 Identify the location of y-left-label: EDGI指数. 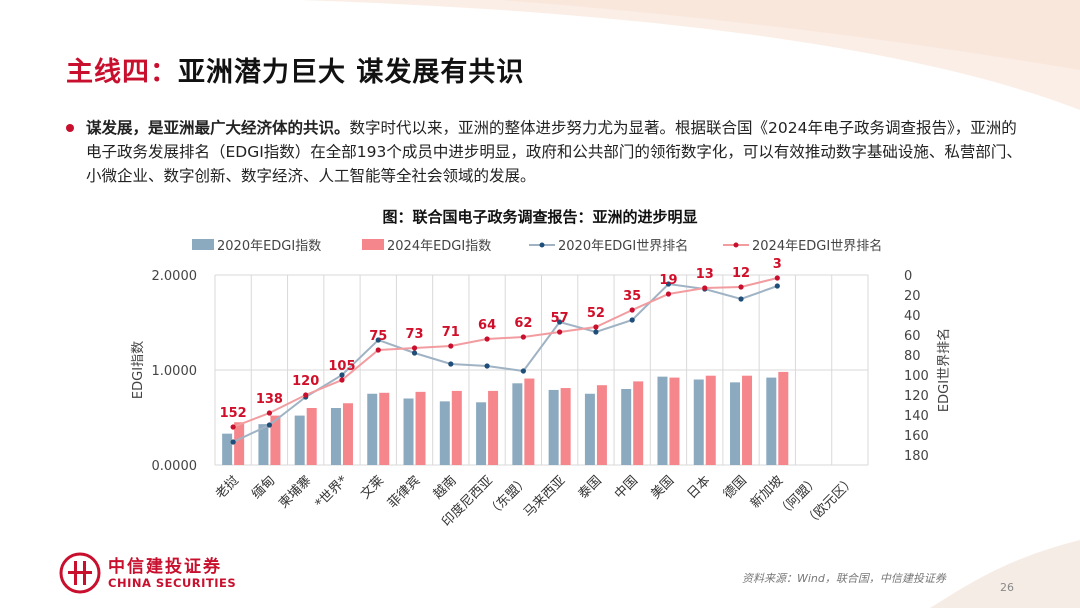
(138, 370).